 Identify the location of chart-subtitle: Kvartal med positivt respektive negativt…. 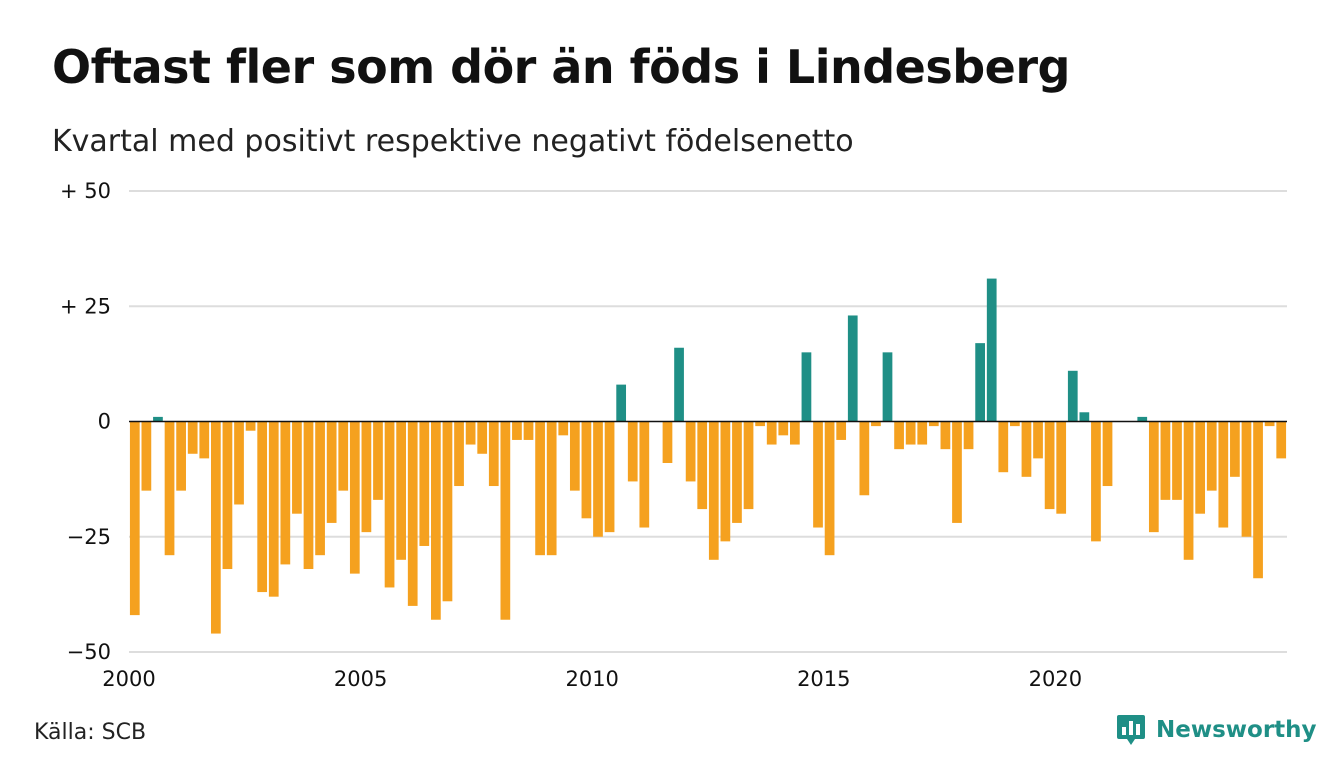
(453, 141).